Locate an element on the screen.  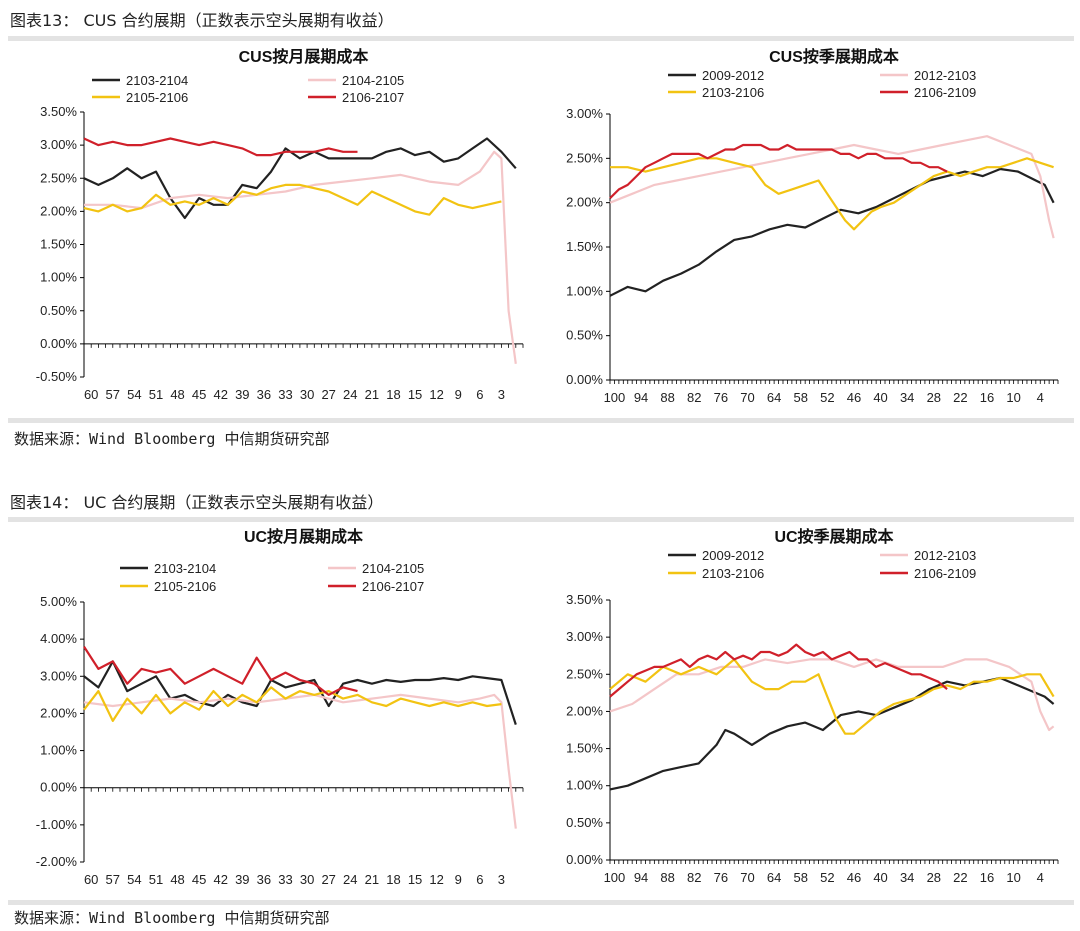
chart-title: UC按月展期成本 is located at coordinates (303, 536).